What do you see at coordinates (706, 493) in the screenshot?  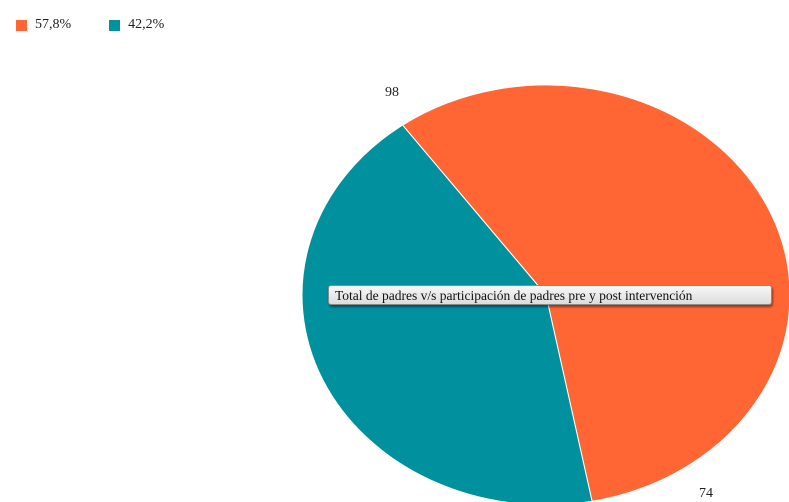 I see `data-label-slice-2: 74` at bounding box center [706, 493].